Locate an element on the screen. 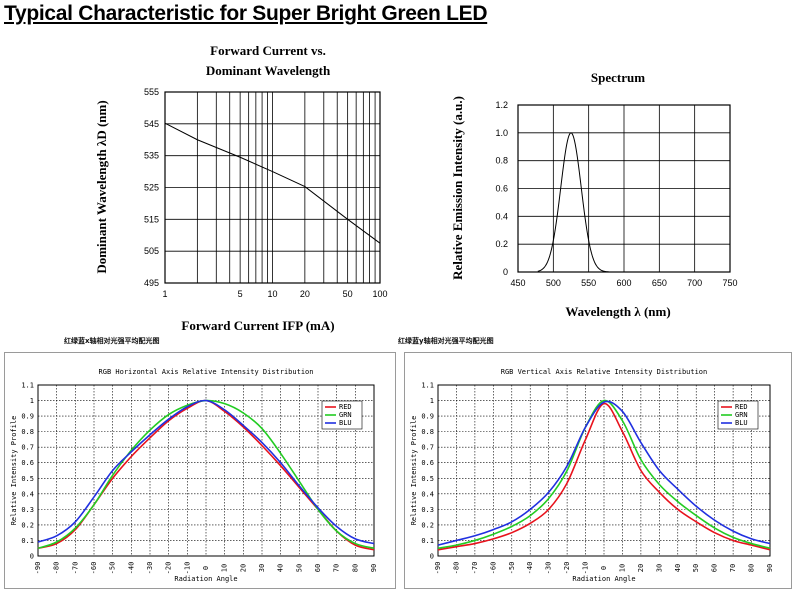 The width and height of the screenshot is (800, 594). caption-vertical: 红绿蓝y轴相对光强平均配光图 is located at coordinates (446, 341).